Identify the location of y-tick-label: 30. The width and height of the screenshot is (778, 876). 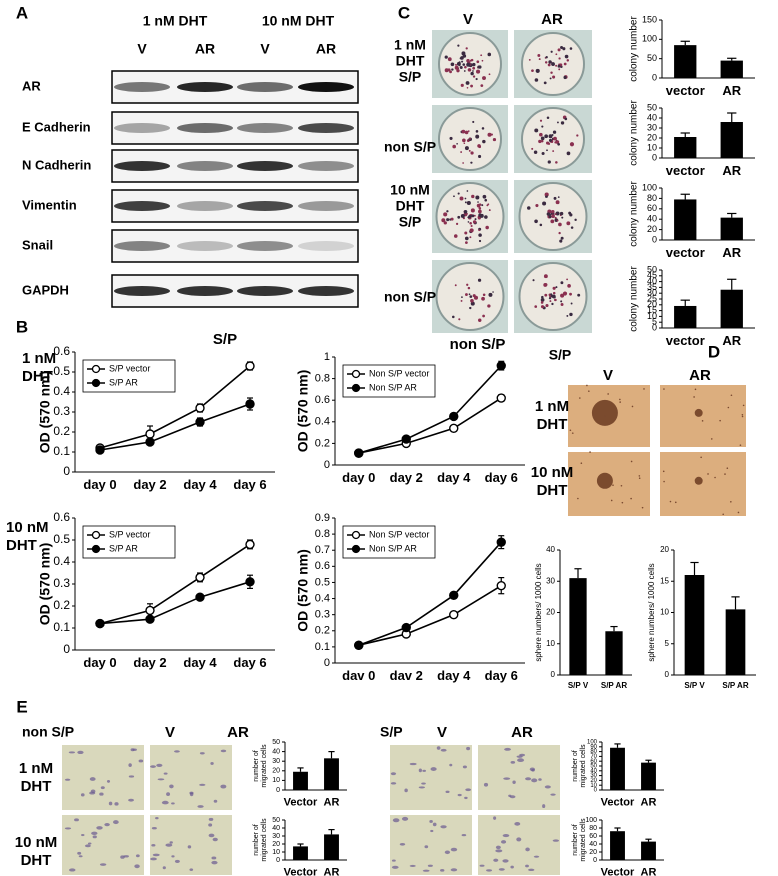
(276, 761).